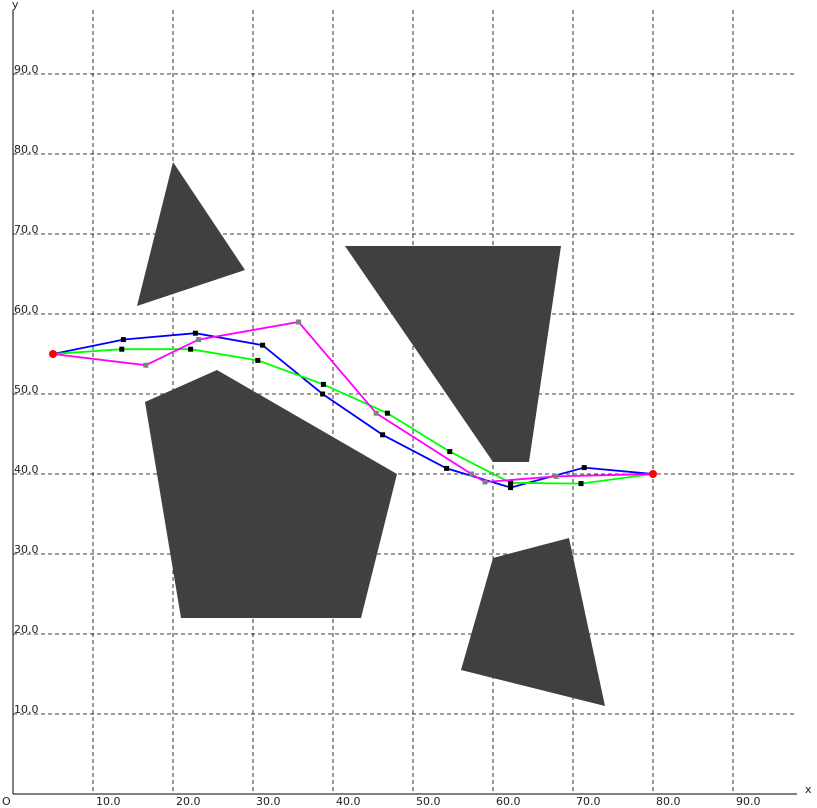  I want to click on y-tick-label: 90.0, so click(26, 69).